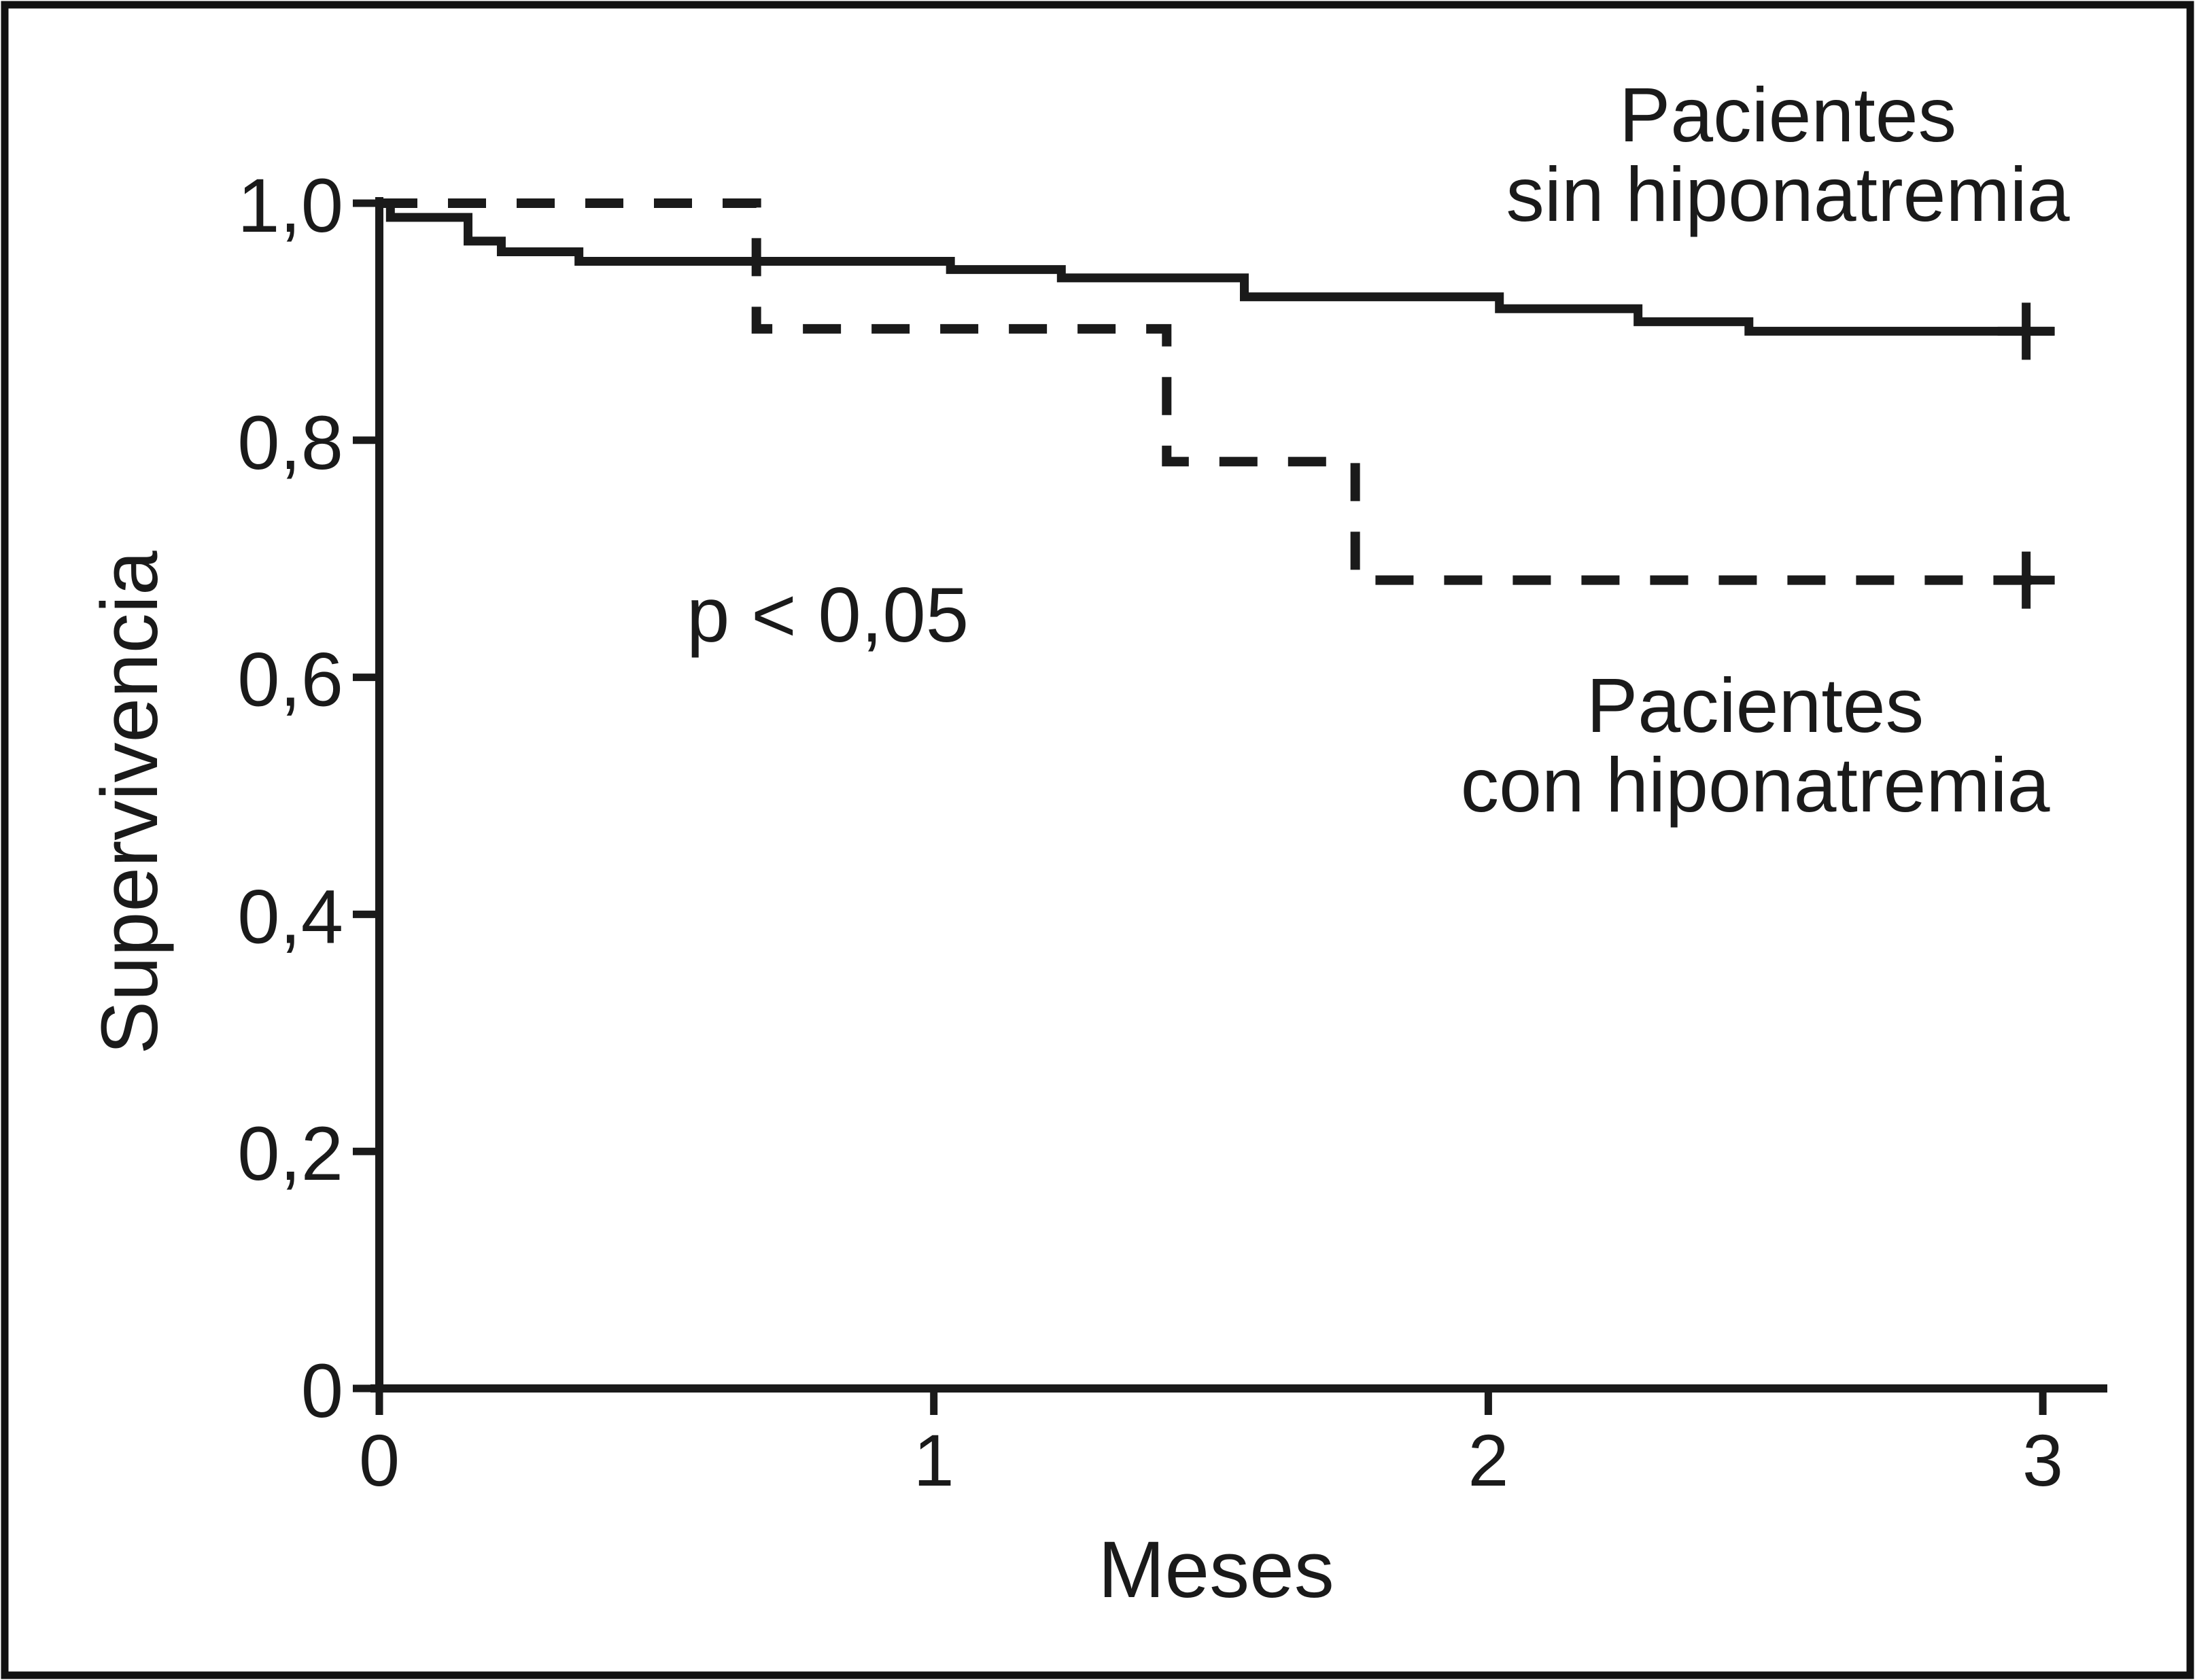  What do you see at coordinates (1755, 785) in the screenshot?
I see `legend-con-line2: con hiponatremia` at bounding box center [1755, 785].